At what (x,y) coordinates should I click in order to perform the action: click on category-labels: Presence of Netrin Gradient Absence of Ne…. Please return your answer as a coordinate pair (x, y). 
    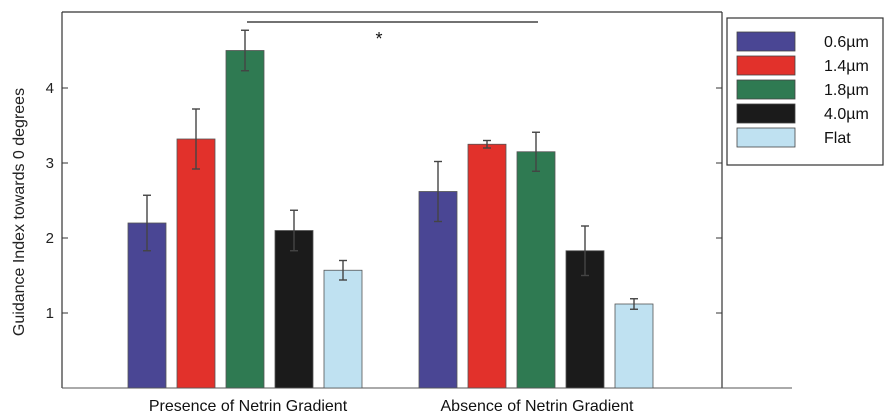
    Looking at the image, I should click on (391, 406).